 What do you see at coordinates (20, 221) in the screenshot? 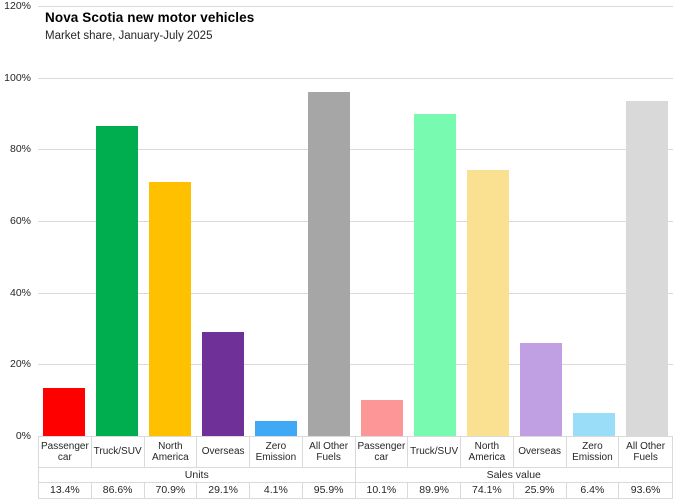
I see `y-tick-label: 60%` at bounding box center [20, 221].